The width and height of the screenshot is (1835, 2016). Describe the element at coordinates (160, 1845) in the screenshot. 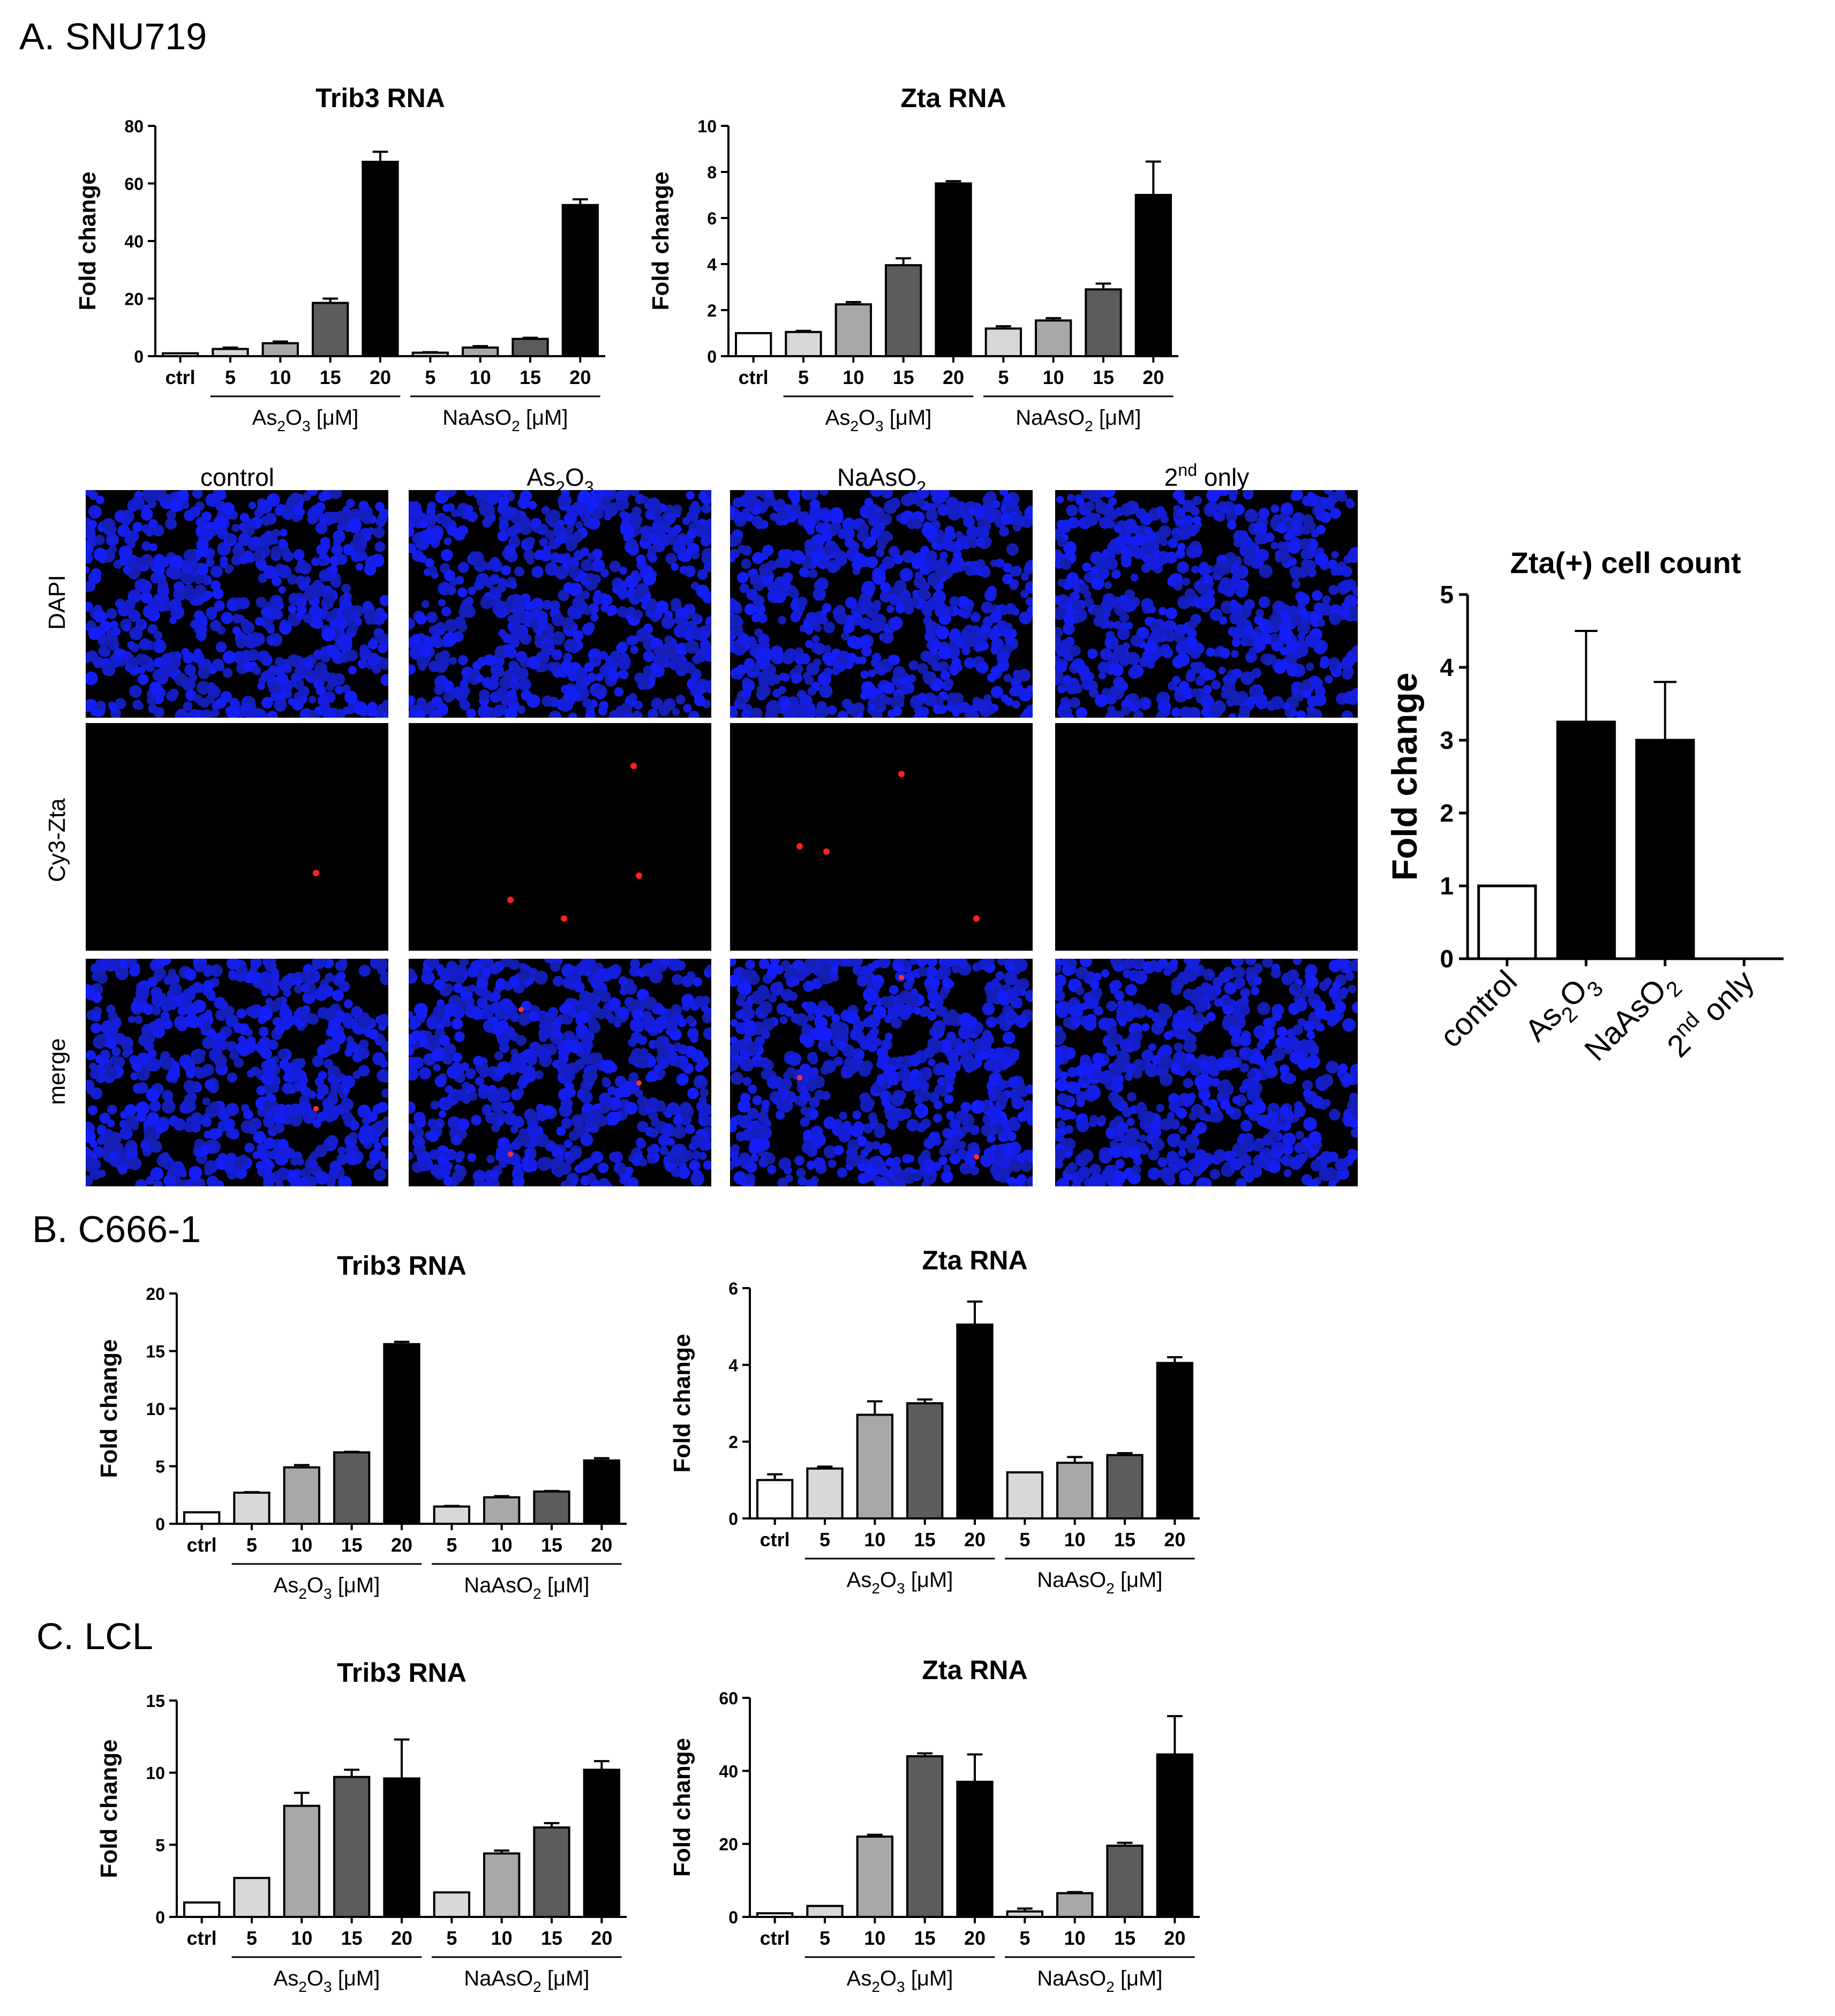

I see `y-tick-label: 5` at that location.